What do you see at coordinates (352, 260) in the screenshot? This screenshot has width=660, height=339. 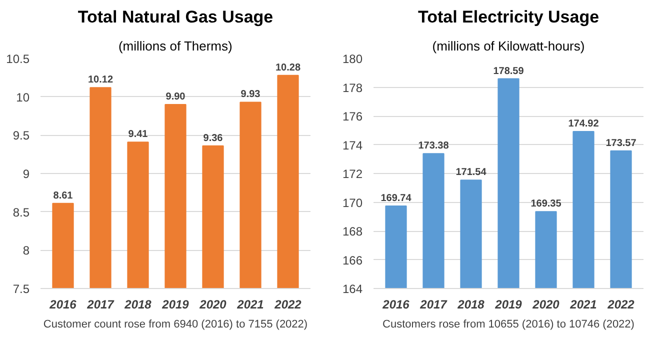 I see `y-tick-label: 166` at bounding box center [352, 260].